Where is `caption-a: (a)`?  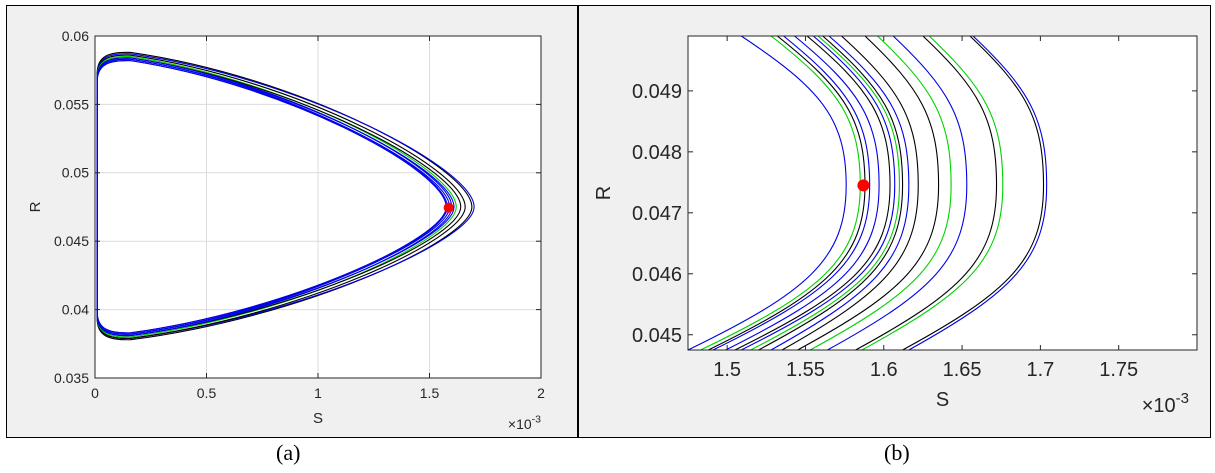
caption-a: (a) is located at coordinates (288, 452).